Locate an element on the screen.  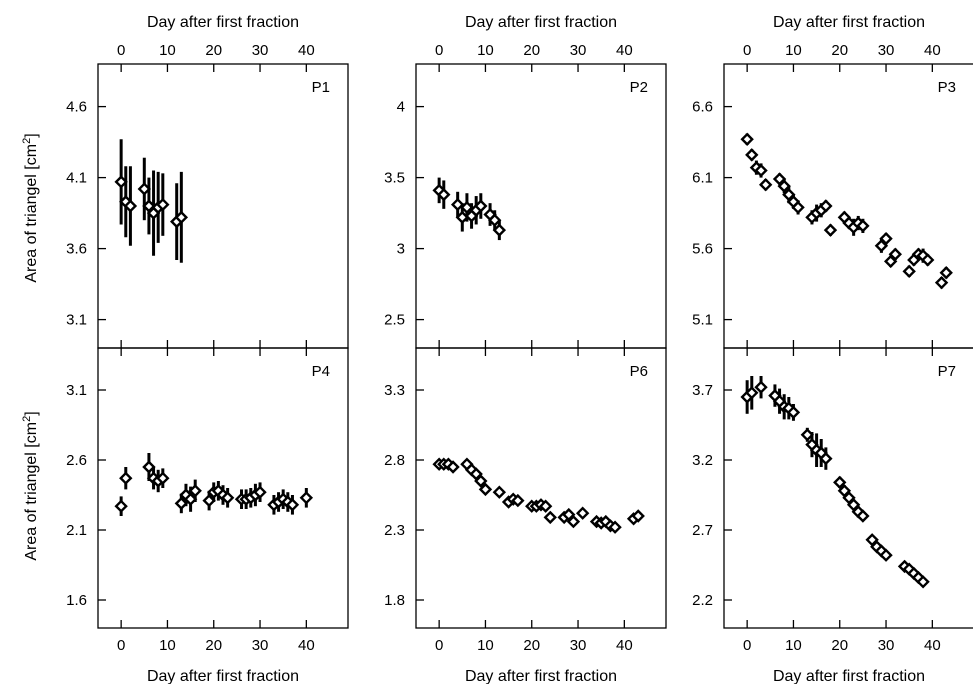
panel-label-p3: P3 is located at coordinates (947, 87).